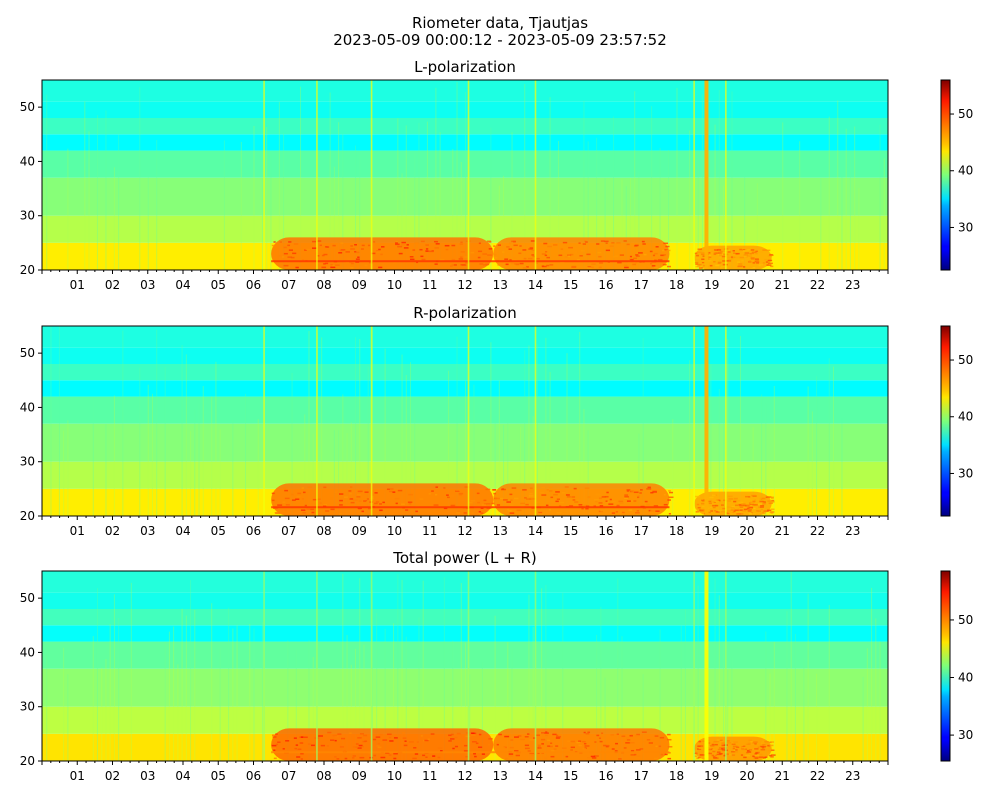  I want to click on y-tick-label: 40, so click(27, 407).